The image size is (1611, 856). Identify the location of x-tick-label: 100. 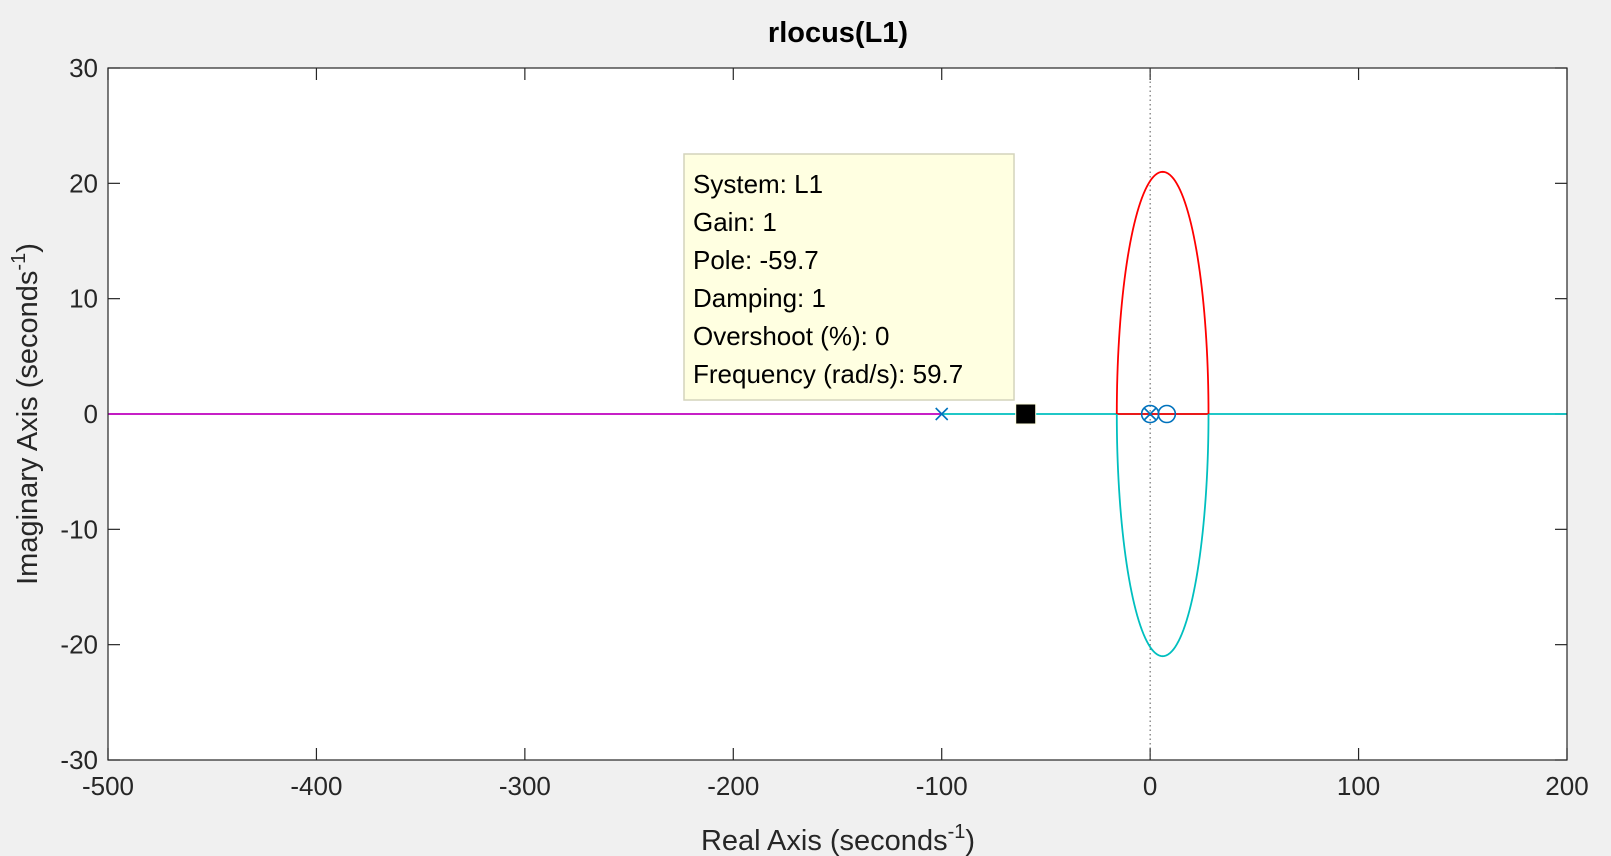
(1358, 786).